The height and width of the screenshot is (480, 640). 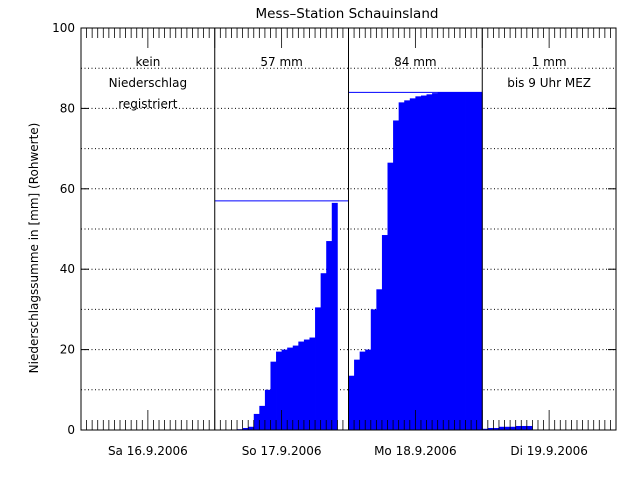 What do you see at coordinates (485, 429) in the screenshot?
I see `bar-day4-h0` at bounding box center [485, 429].